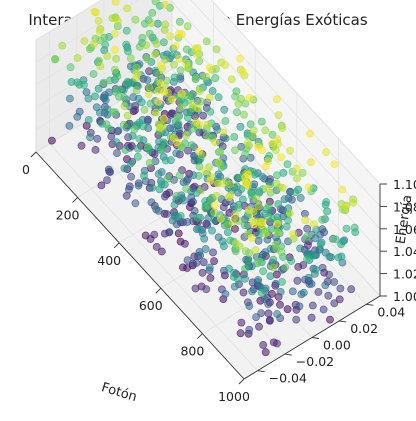 This screenshot has width=416, height=421. What do you see at coordinates (234, 396) in the screenshot?
I see `x-tick-label: 1000` at bounding box center [234, 396].